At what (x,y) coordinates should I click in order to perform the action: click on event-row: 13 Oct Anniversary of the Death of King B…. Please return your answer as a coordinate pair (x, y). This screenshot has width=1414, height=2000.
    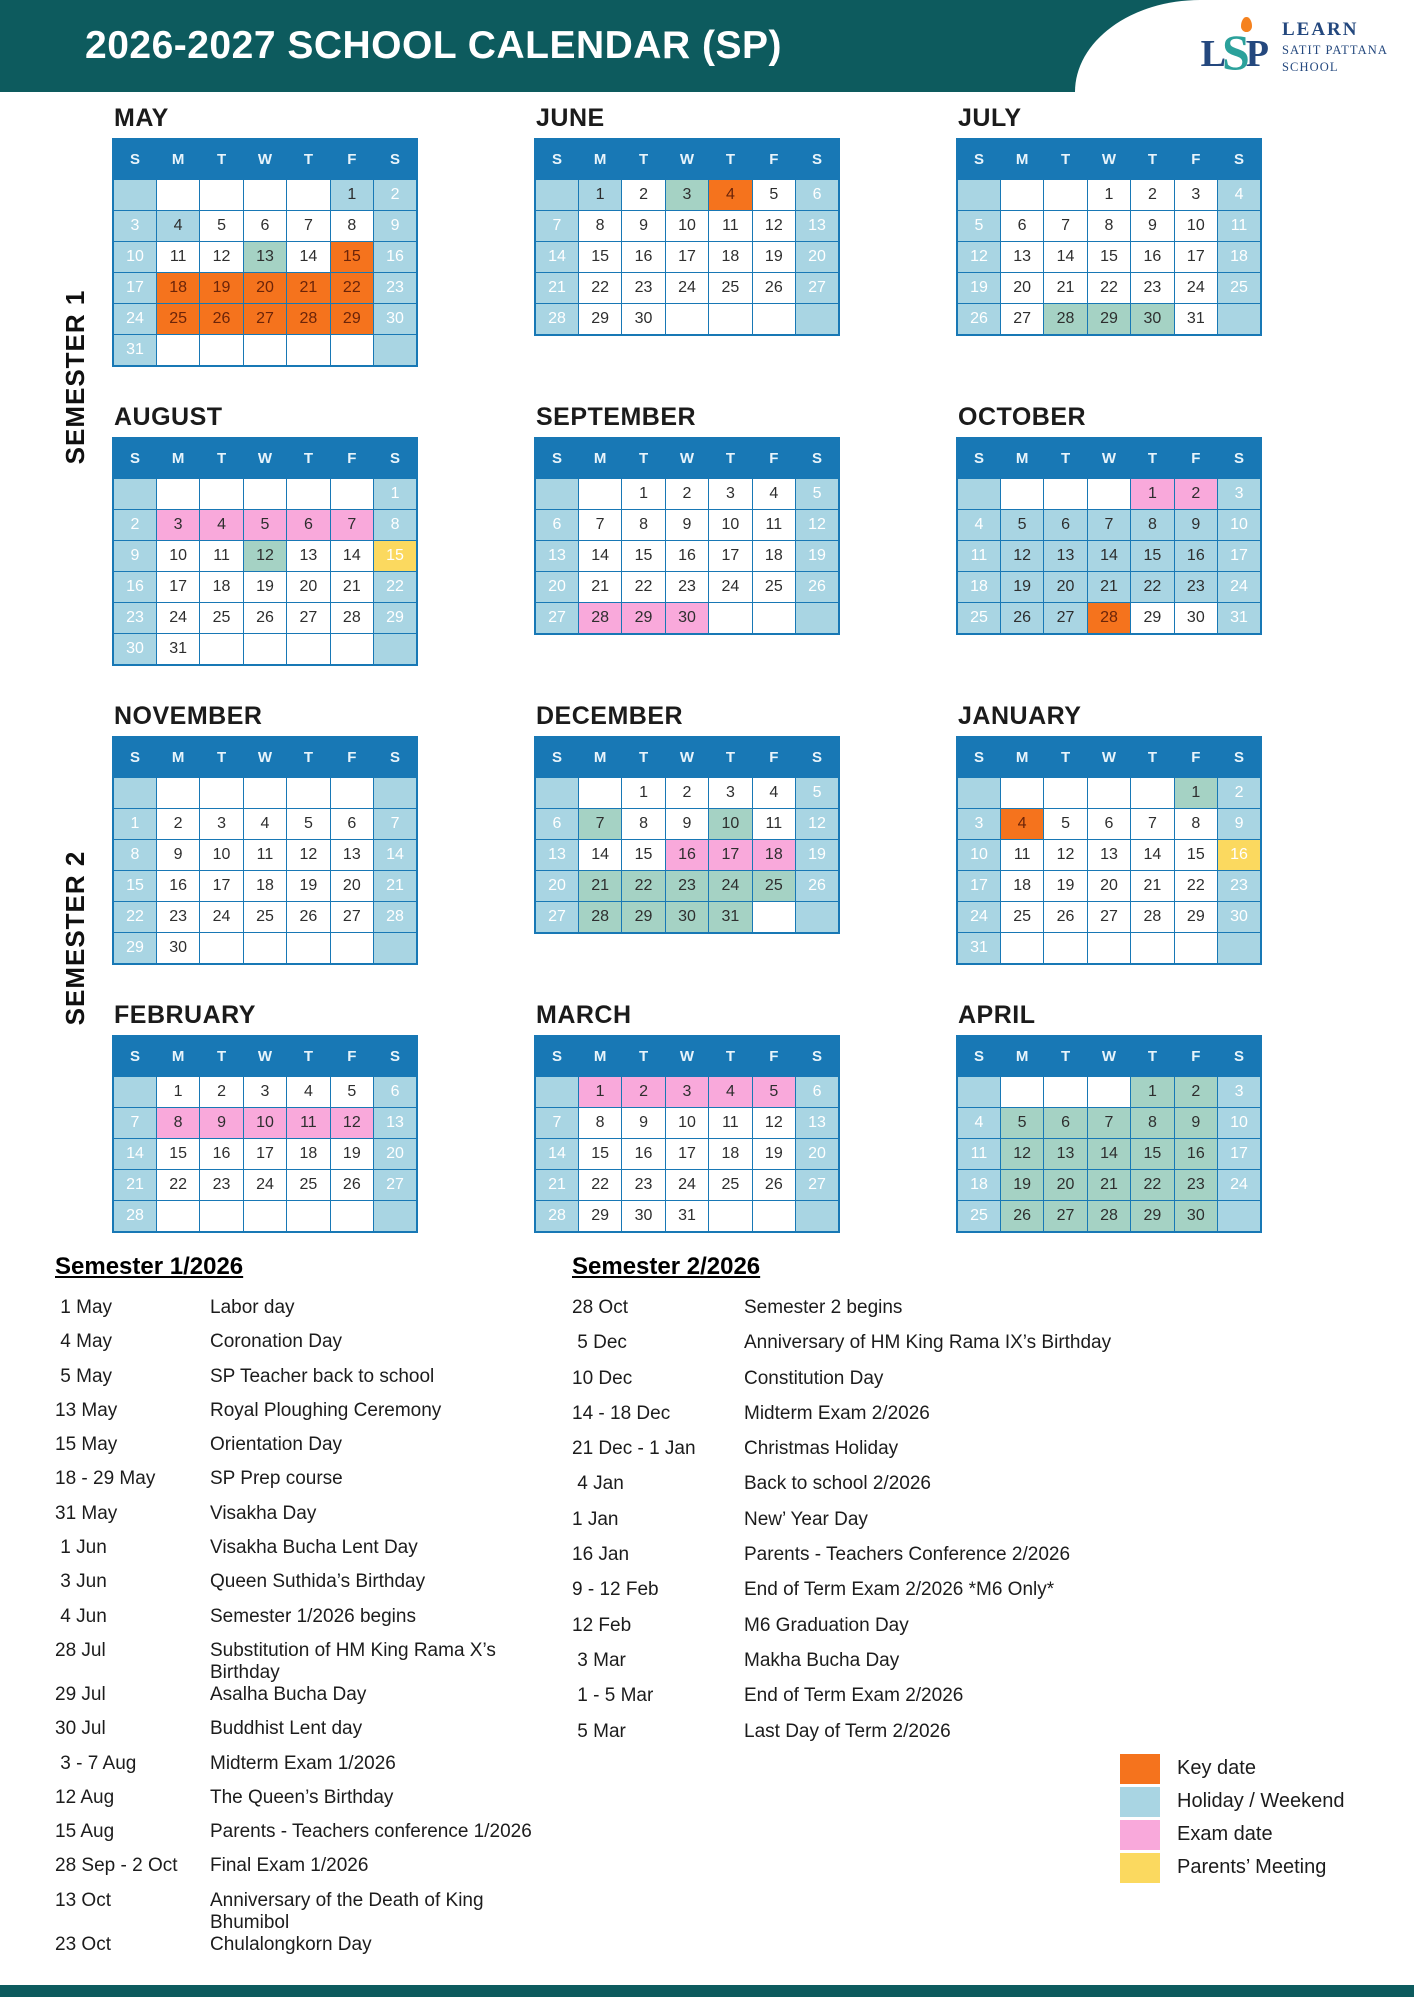
    Looking at the image, I should click on (307, 1912).